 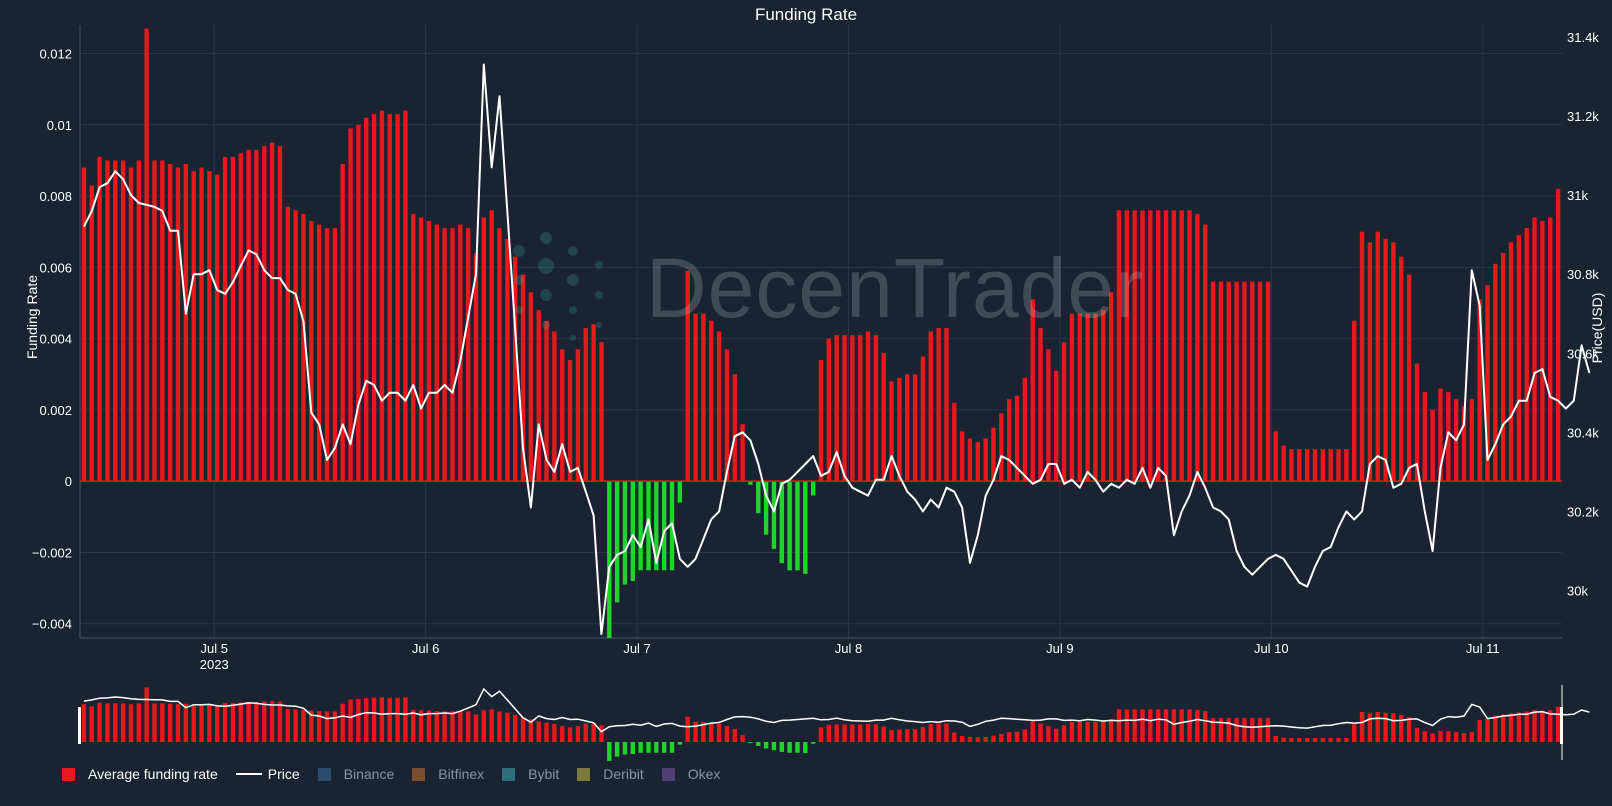 What do you see at coordinates (214, 664) in the screenshot?
I see `x-tick-sublabel: 2023` at bounding box center [214, 664].